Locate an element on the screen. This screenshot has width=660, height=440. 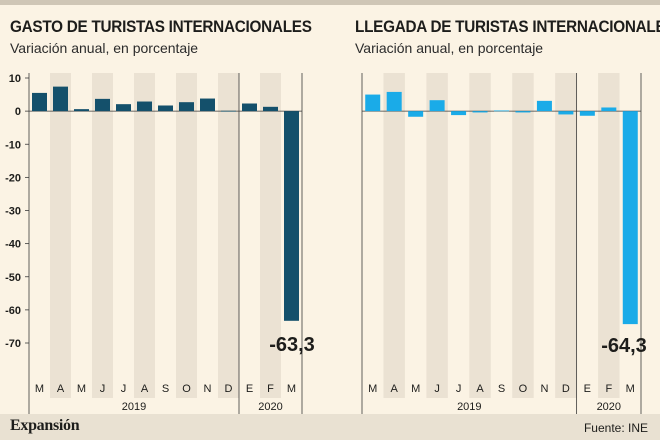
y-tick-label: 10 is located at coordinates (15, 79).